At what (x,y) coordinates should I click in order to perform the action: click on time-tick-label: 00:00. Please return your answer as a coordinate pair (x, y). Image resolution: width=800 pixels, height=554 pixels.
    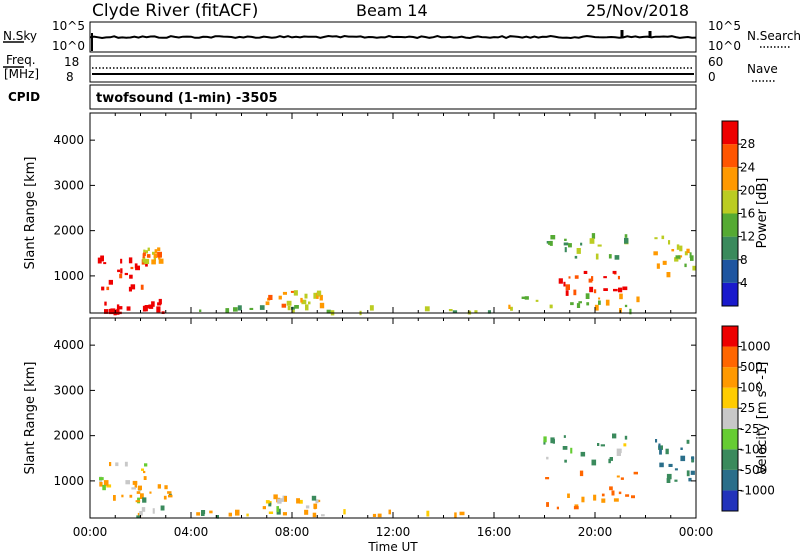
    Looking at the image, I should click on (696, 532).